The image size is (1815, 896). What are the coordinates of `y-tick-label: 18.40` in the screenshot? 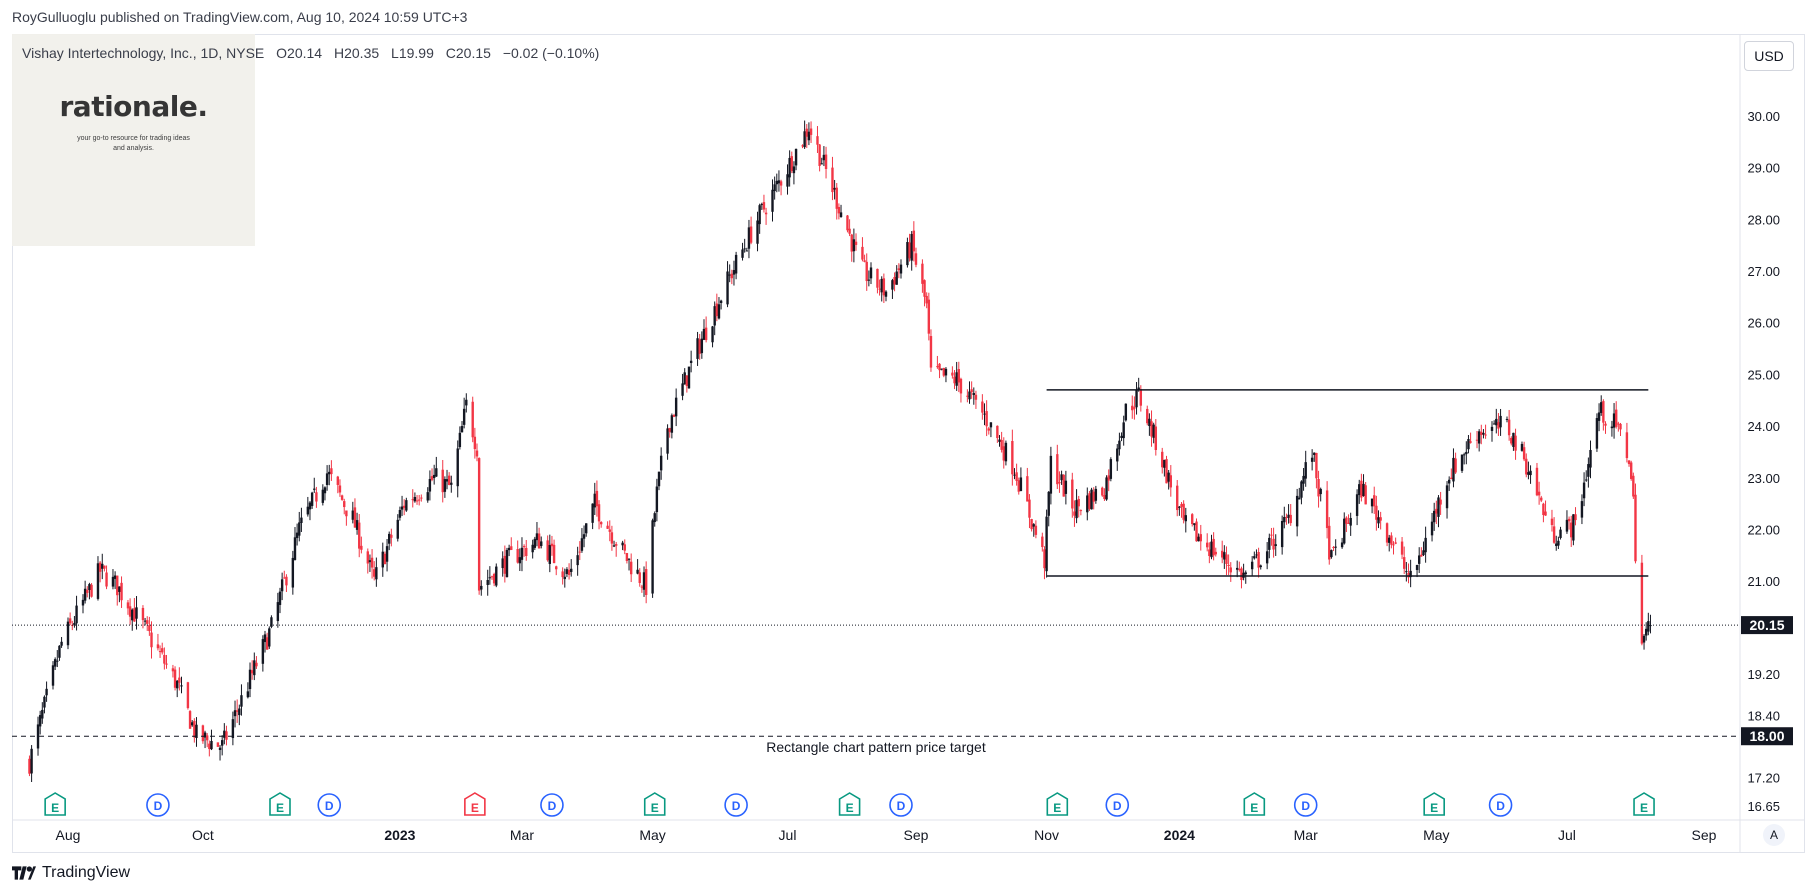 It's located at (1763, 716).